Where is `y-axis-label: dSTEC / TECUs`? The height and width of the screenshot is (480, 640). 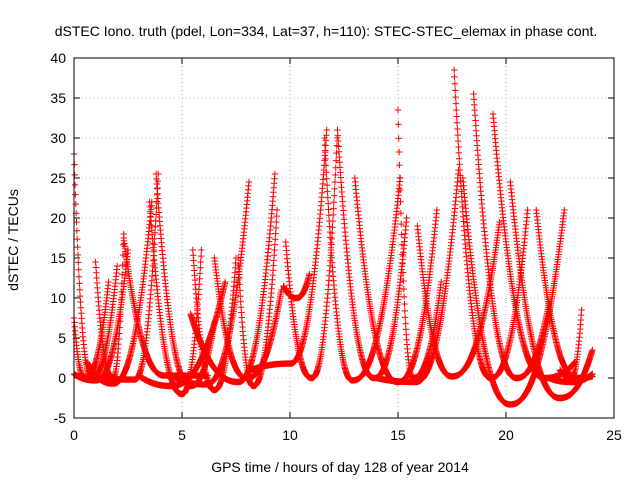 y-axis-label: dSTEC / TECUs is located at coordinates (13, 240).